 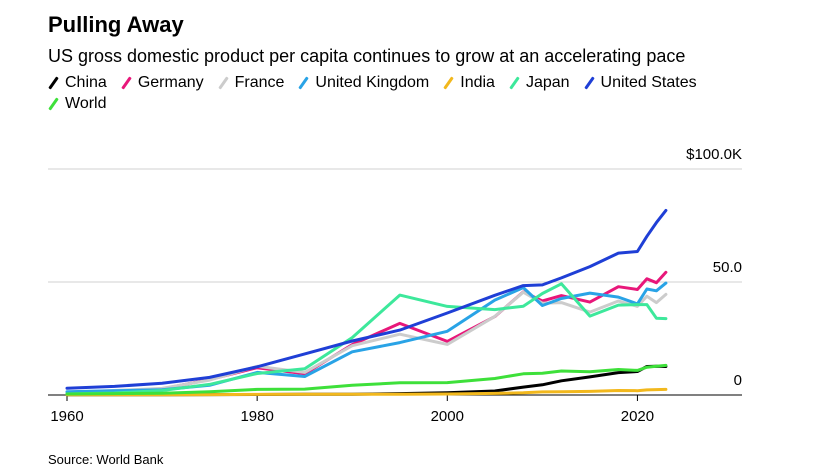 I want to click on legend-item: Japan, so click(x=539, y=82).